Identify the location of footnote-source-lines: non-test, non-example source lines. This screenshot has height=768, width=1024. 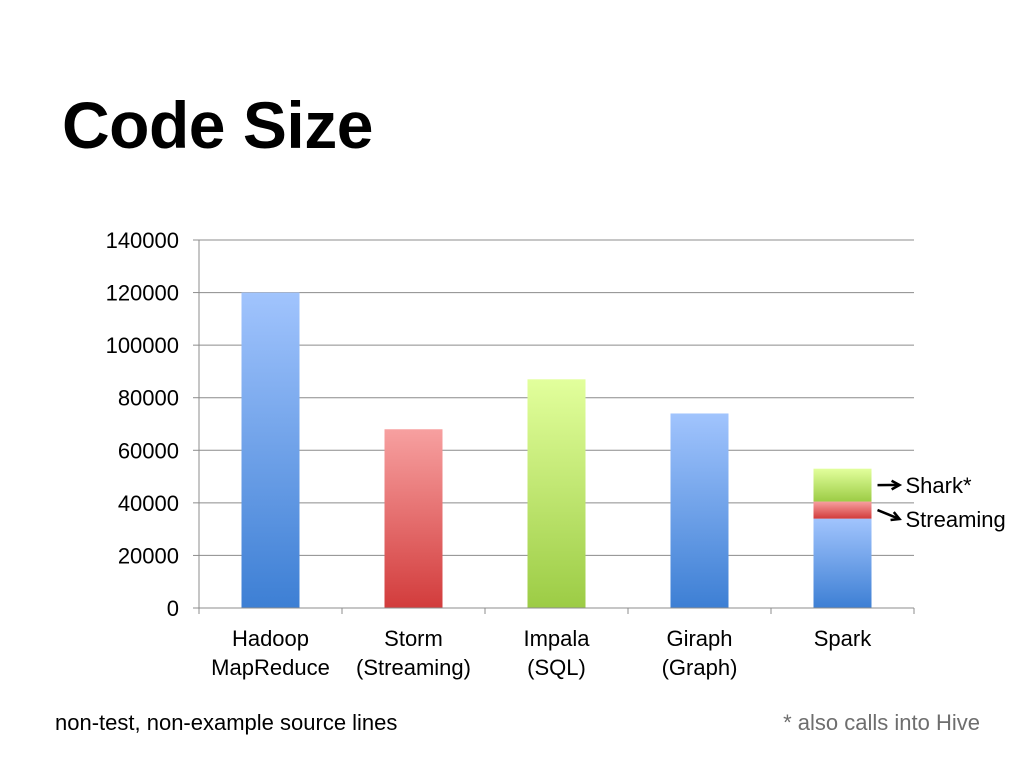
(226, 722).